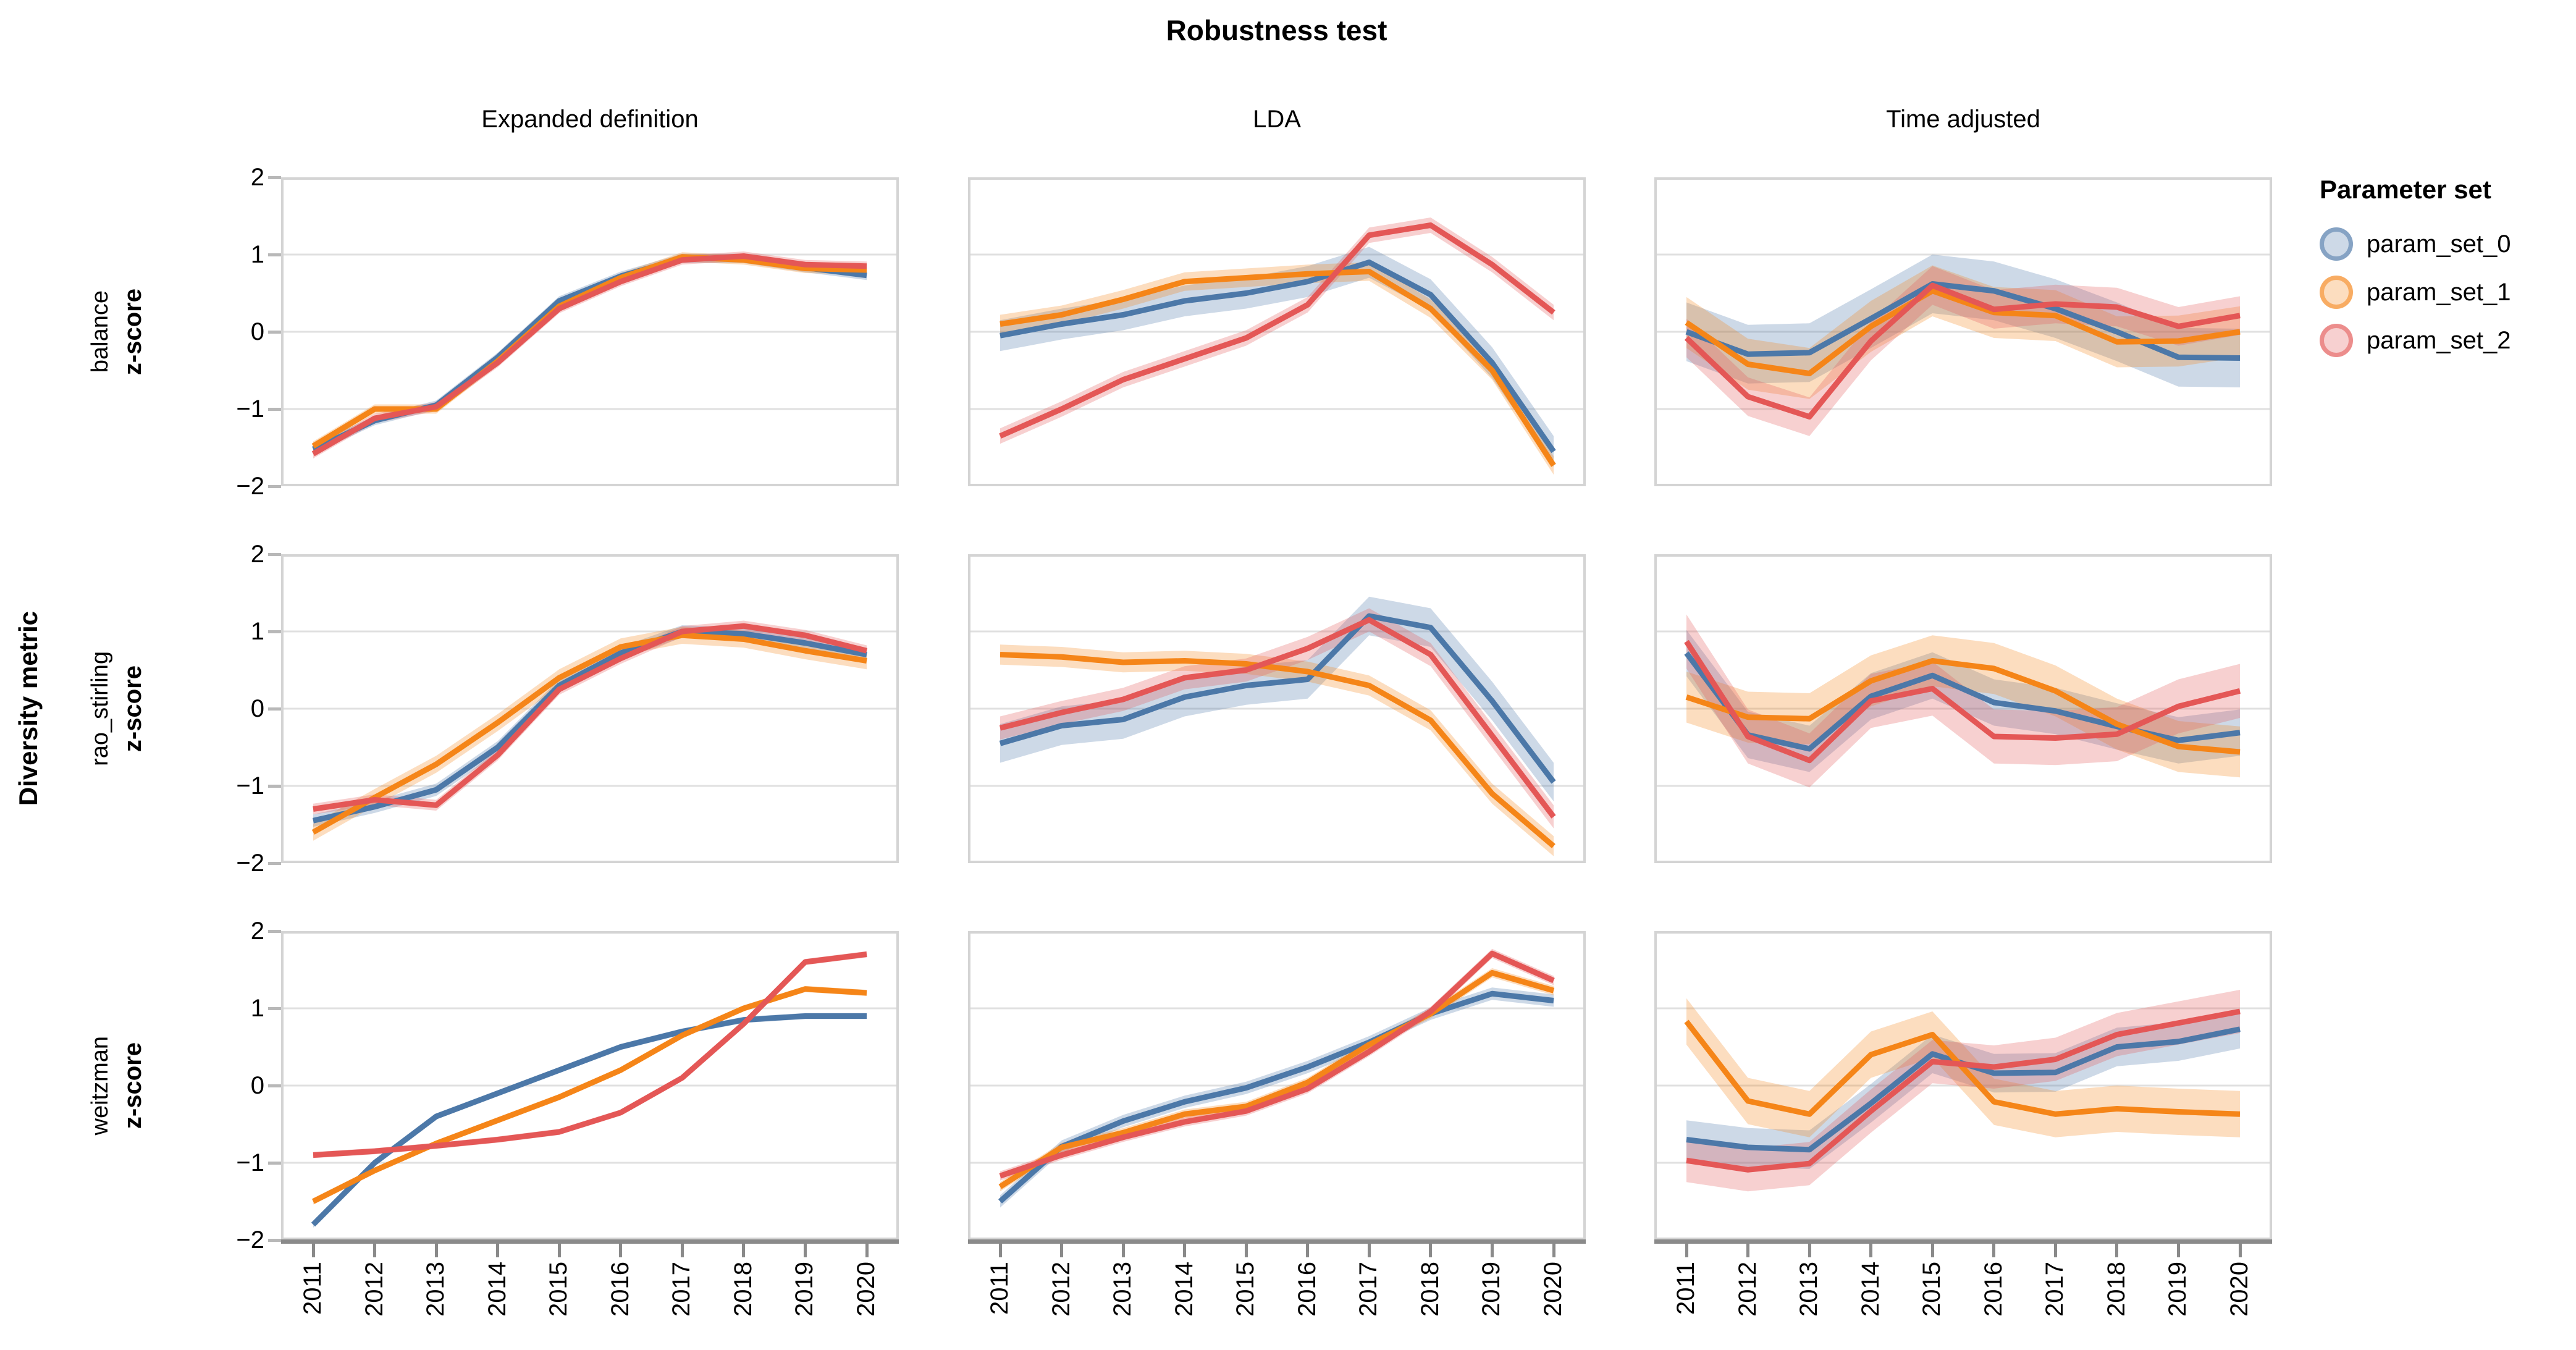 The image size is (2576, 1350). What do you see at coordinates (2336, 340) in the screenshot?
I see `legend-marker-param-set-2-icon` at bounding box center [2336, 340].